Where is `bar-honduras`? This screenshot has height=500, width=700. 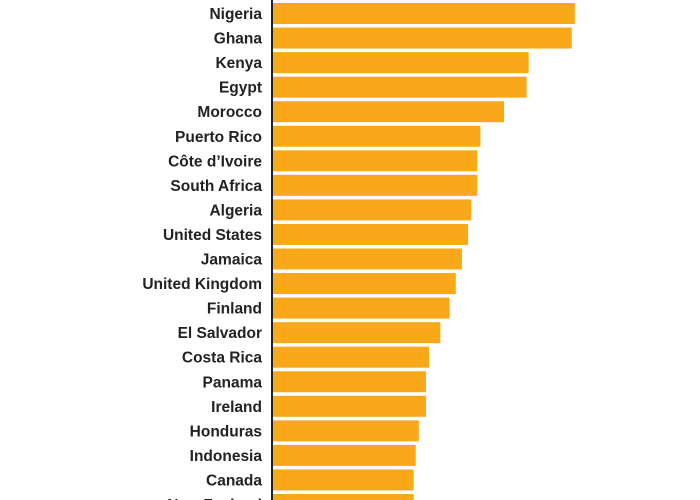
bar-honduras is located at coordinates (345, 431).